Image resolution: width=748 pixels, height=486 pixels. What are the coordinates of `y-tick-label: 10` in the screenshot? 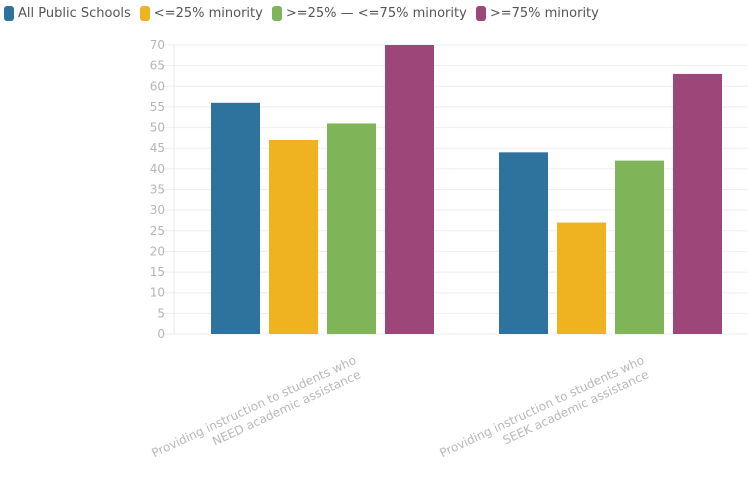 It's located at (157, 293).